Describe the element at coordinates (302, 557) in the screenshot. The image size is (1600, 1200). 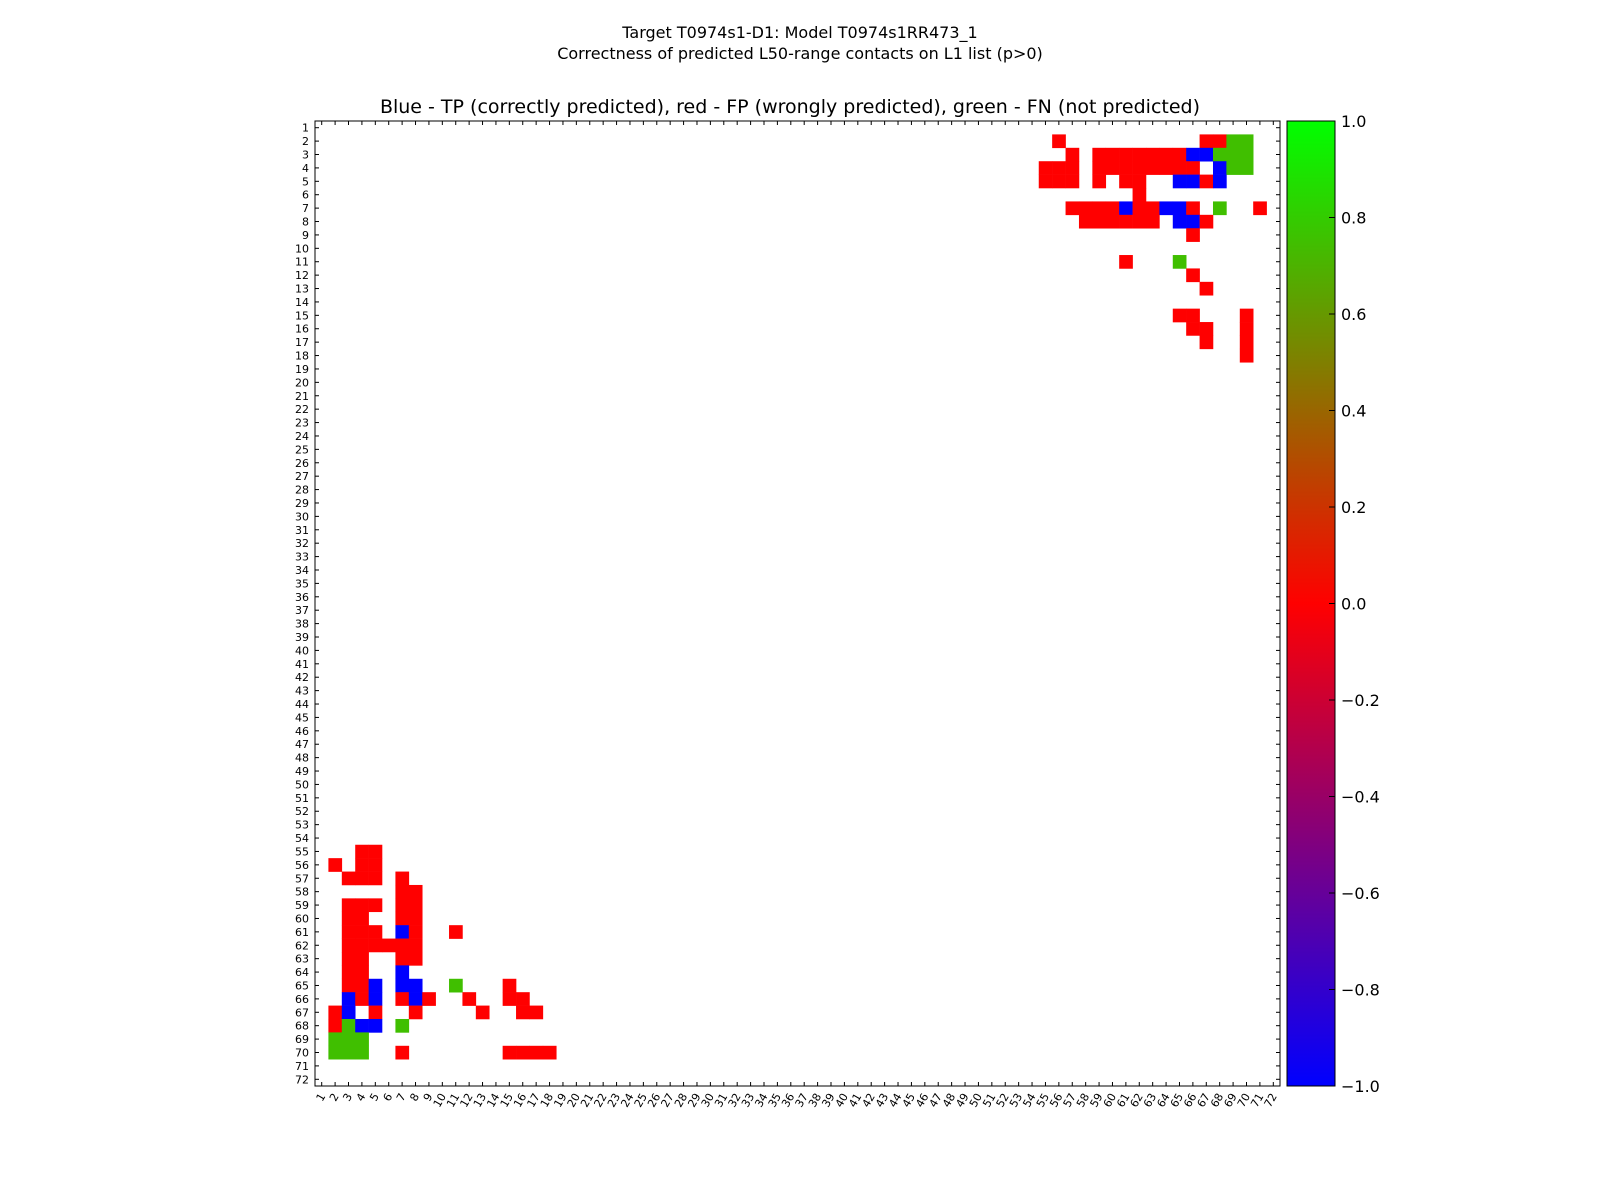
I see `y-tick-label: 33` at that location.